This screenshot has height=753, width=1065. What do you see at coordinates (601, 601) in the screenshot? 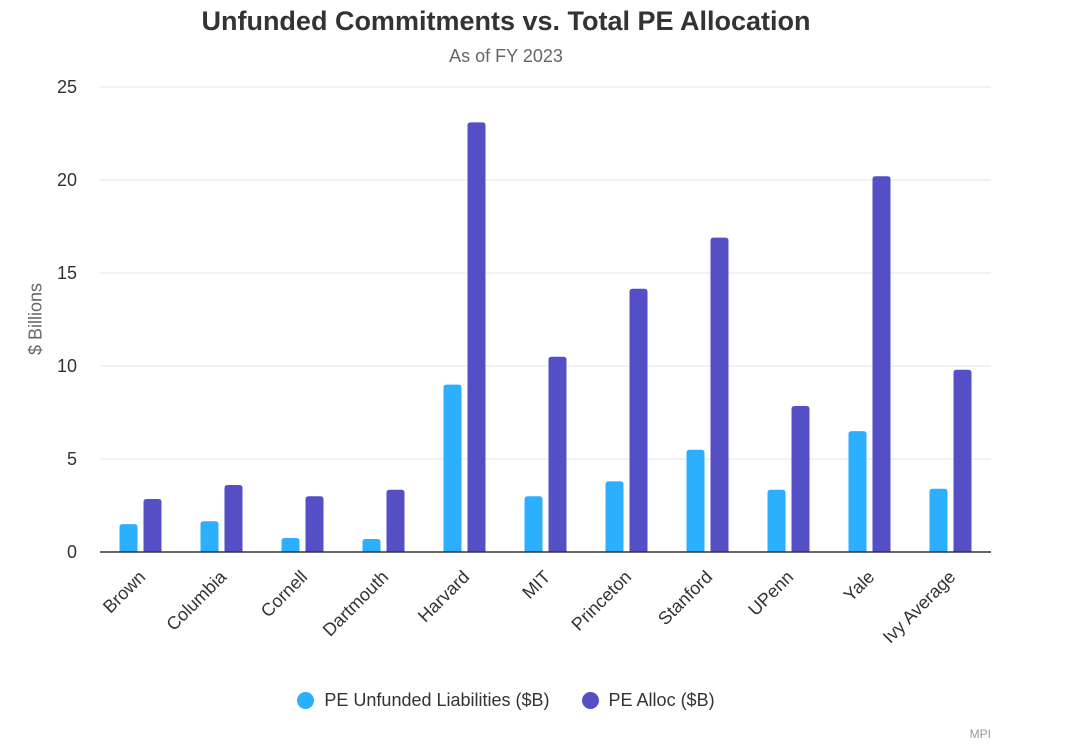
I see `x-tick-label: Princeton` at bounding box center [601, 601].